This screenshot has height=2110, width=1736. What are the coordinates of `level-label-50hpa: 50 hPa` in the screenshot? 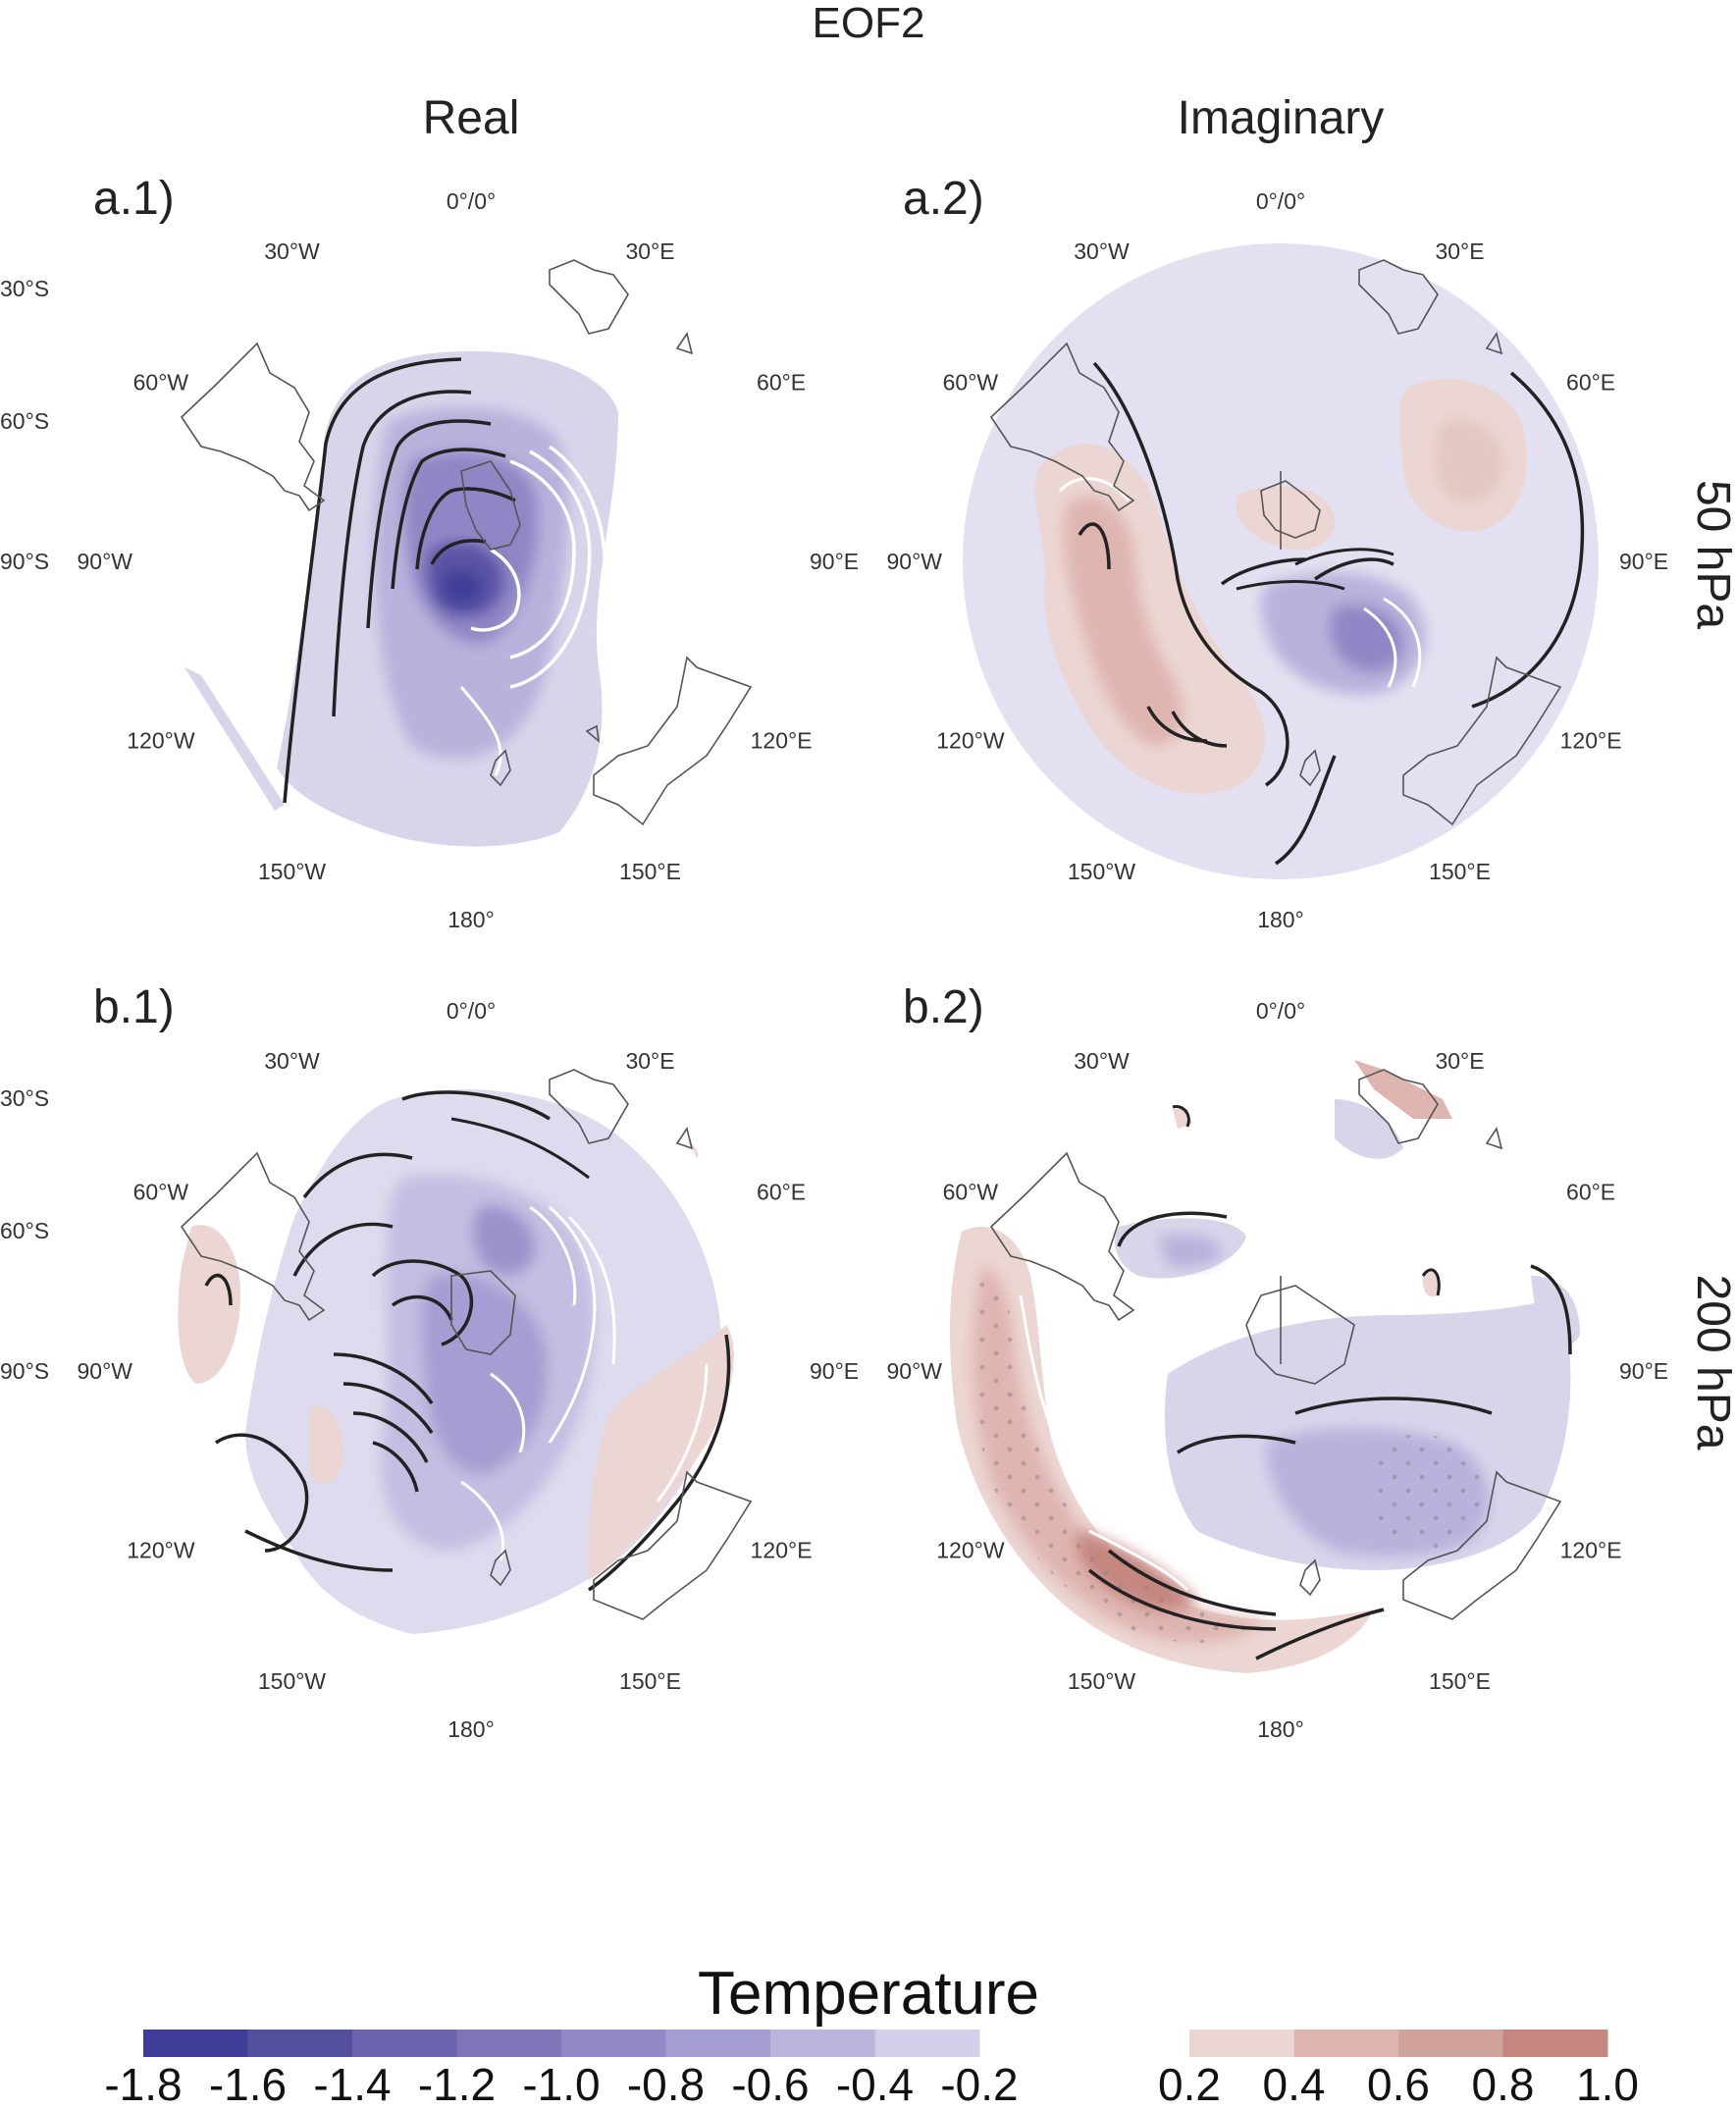 It's located at (1711, 554).